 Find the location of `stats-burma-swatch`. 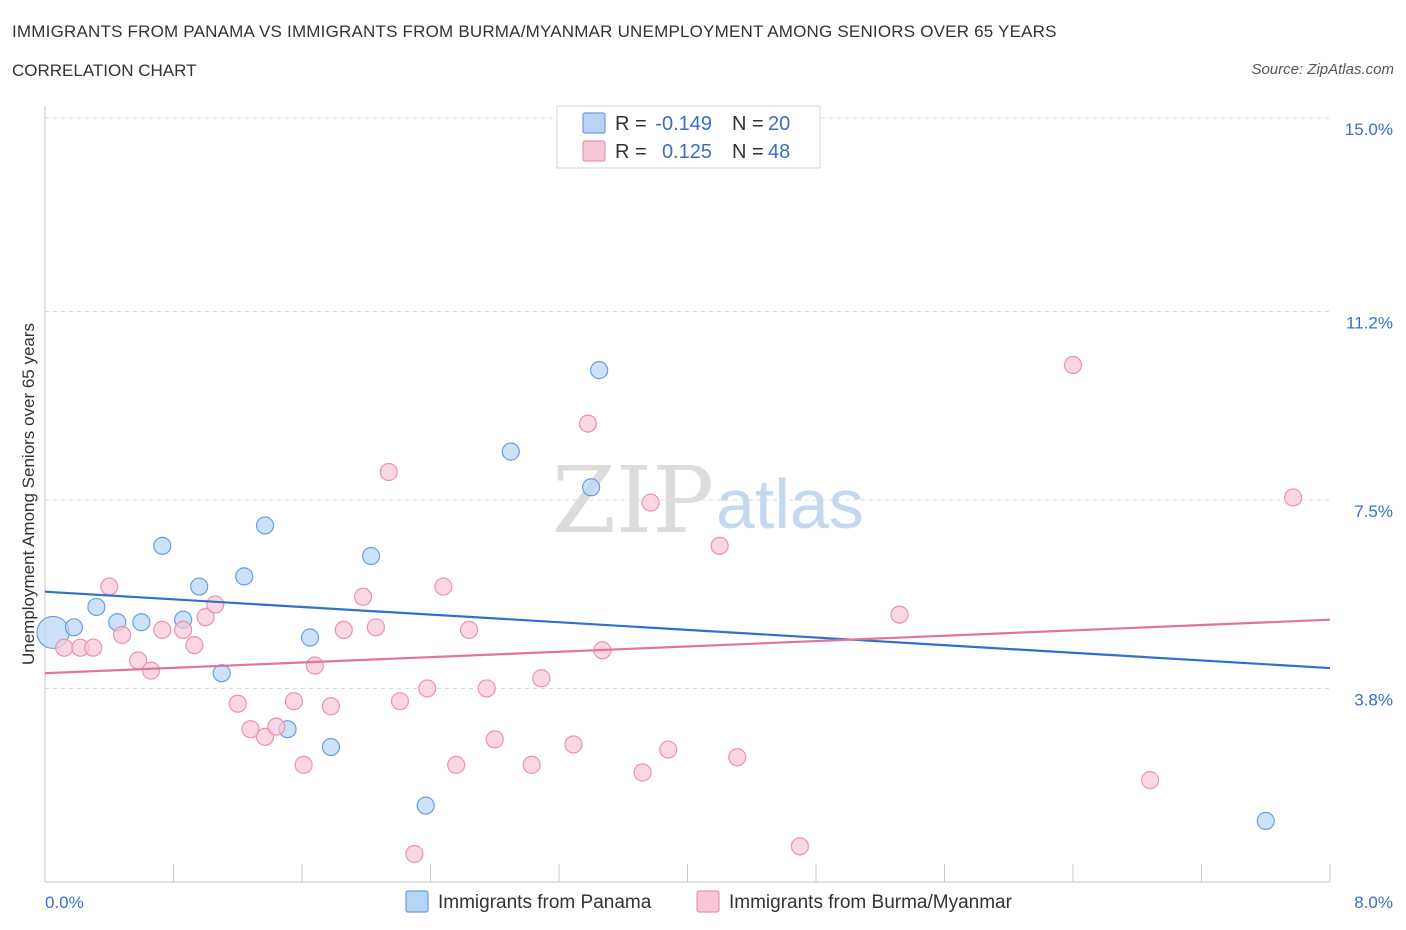

stats-burma-swatch is located at coordinates (594, 151).